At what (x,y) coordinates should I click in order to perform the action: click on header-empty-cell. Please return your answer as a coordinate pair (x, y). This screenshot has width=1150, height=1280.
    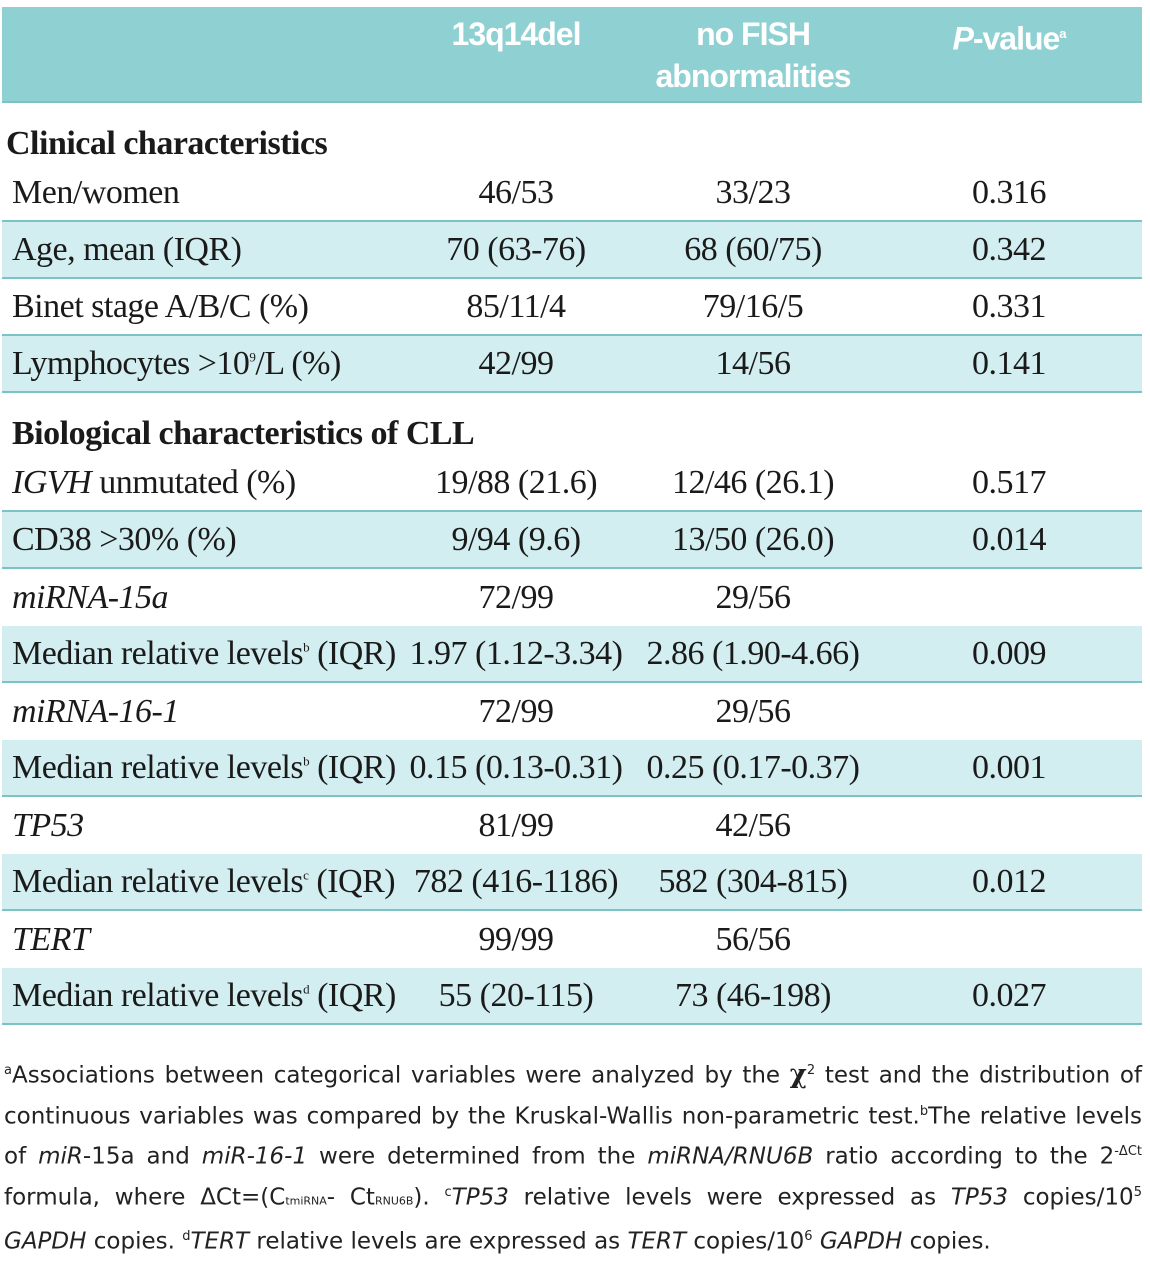
    Looking at the image, I should click on (202, 54).